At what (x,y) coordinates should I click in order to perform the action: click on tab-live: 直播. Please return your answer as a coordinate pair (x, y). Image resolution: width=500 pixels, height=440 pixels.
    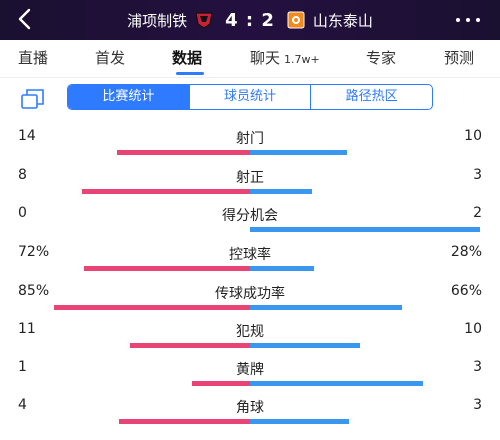
    Looking at the image, I should click on (33, 58).